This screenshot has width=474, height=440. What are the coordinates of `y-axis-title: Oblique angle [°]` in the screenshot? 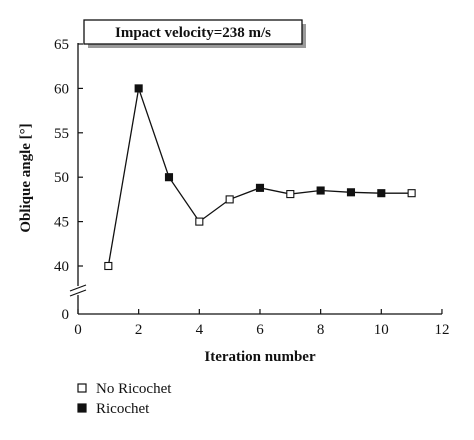 It's located at (26, 177).